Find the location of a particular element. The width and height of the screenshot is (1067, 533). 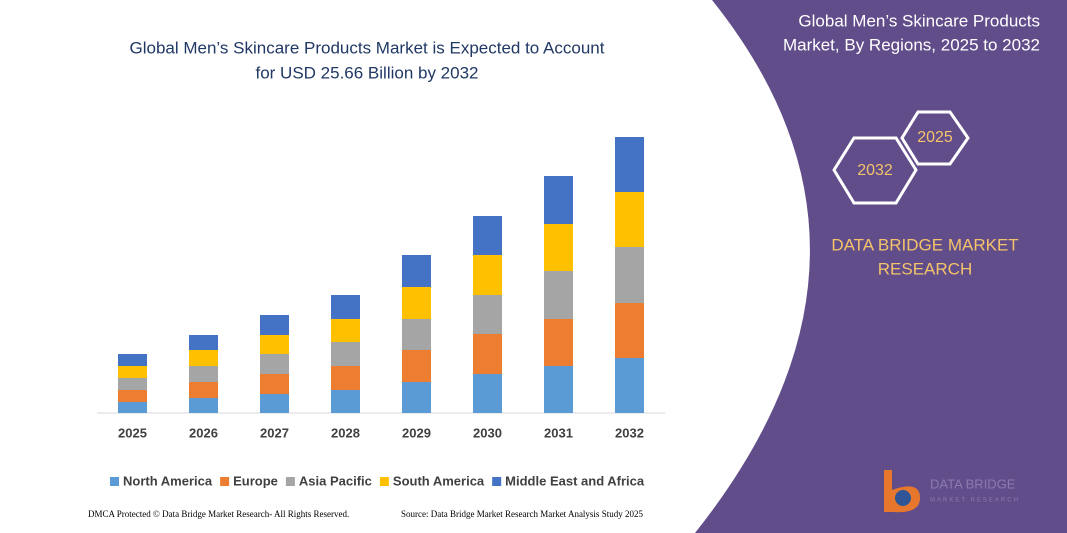

side-heading: Market, By Regions, 2025 to 2032 is located at coordinates (911, 44).